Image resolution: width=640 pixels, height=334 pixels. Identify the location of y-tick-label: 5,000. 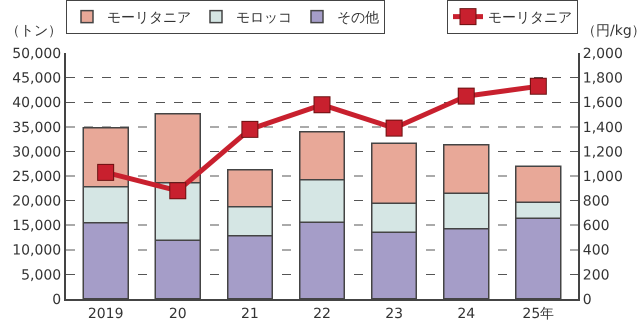
(41, 275).